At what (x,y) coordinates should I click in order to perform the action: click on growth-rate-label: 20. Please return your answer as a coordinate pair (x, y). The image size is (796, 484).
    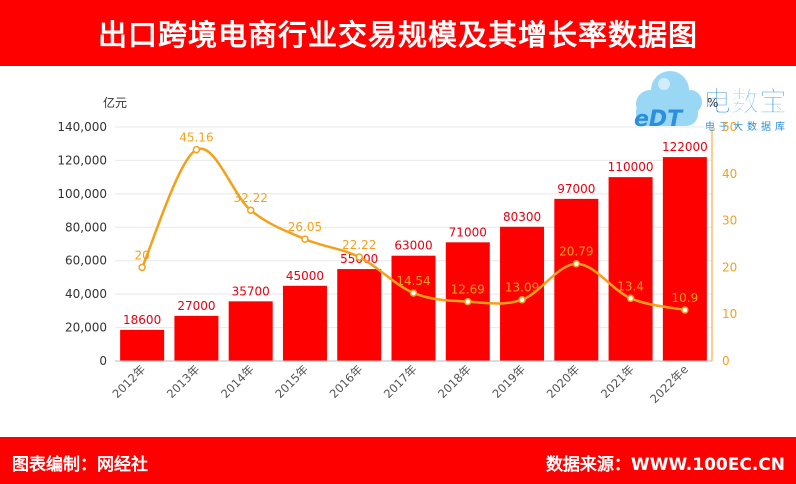
    Looking at the image, I should click on (141, 255).